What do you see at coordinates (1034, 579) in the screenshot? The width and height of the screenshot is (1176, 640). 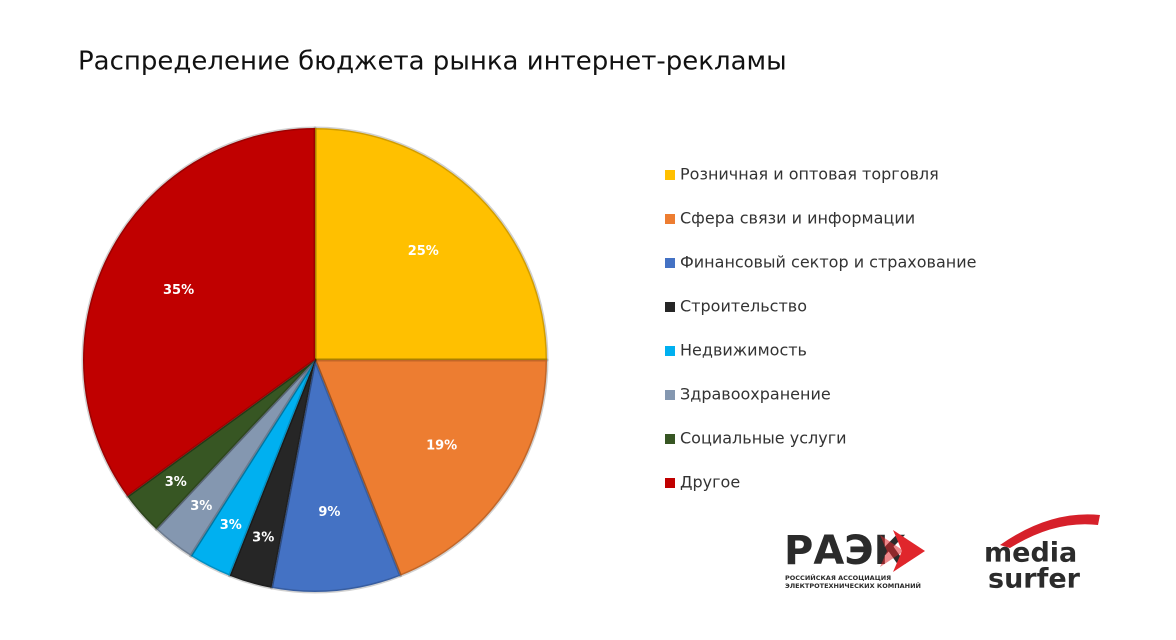 I see `logo-text: surfer` at bounding box center [1034, 579].